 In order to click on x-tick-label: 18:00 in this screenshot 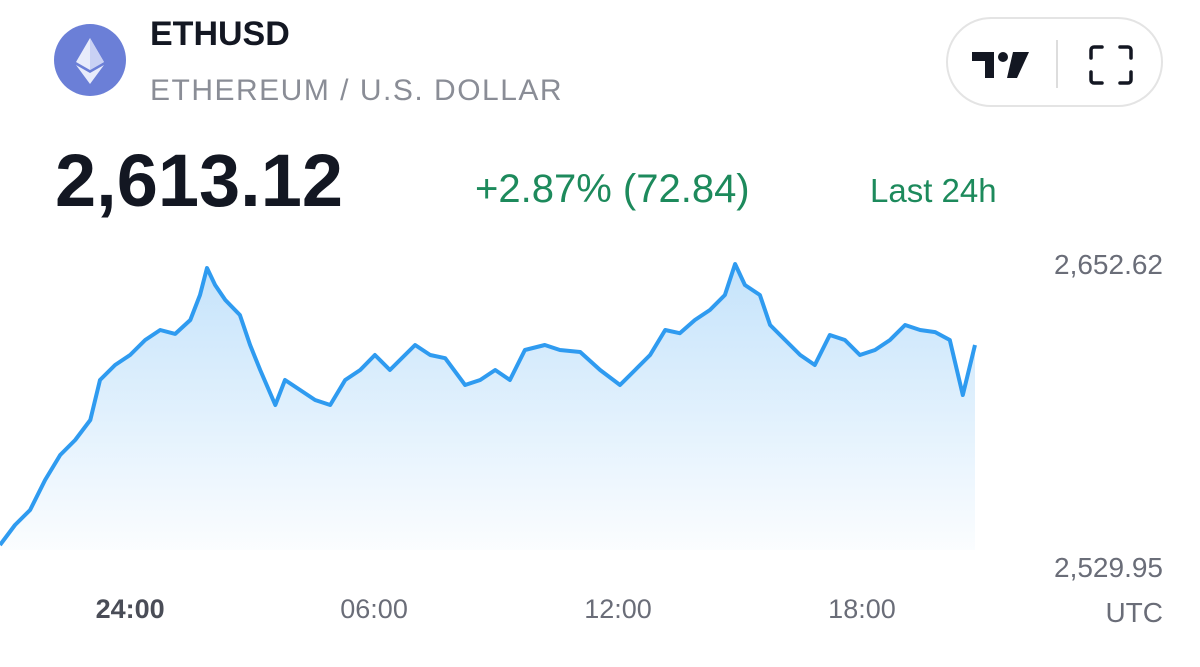, I will do `click(862, 609)`.